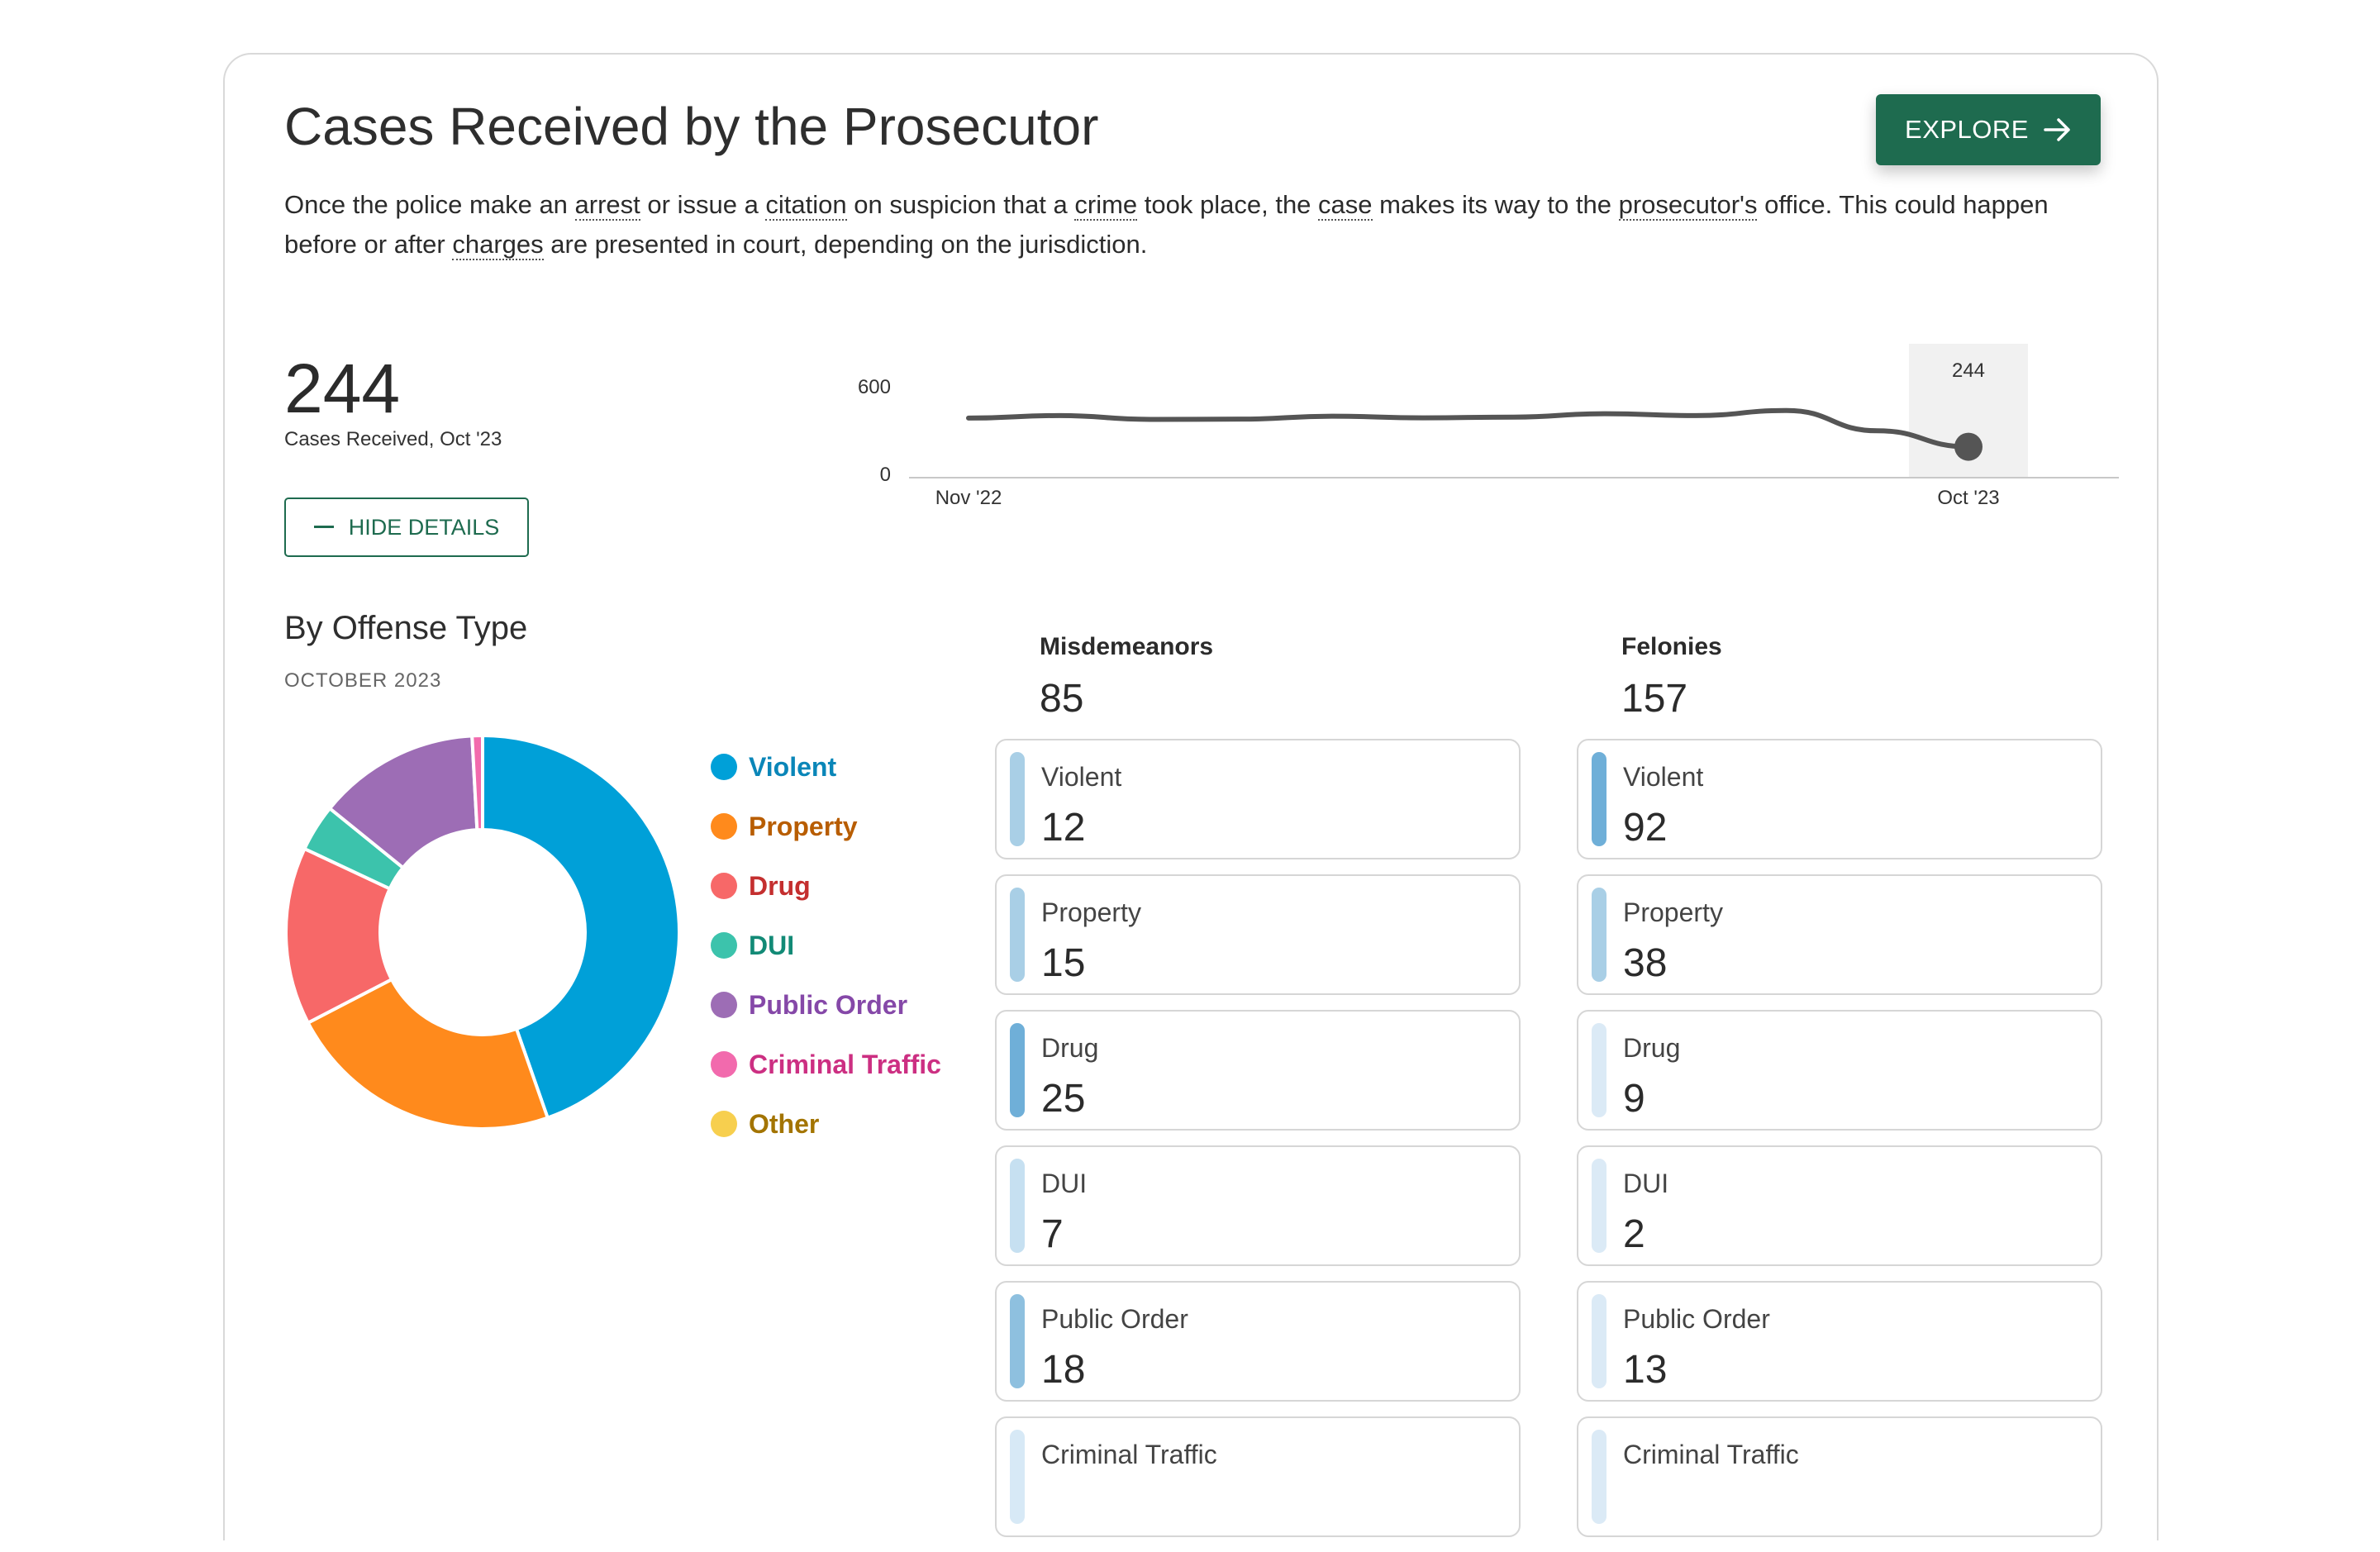 The height and width of the screenshot is (1552, 2380). I want to click on legend-label: Property, so click(803, 826).